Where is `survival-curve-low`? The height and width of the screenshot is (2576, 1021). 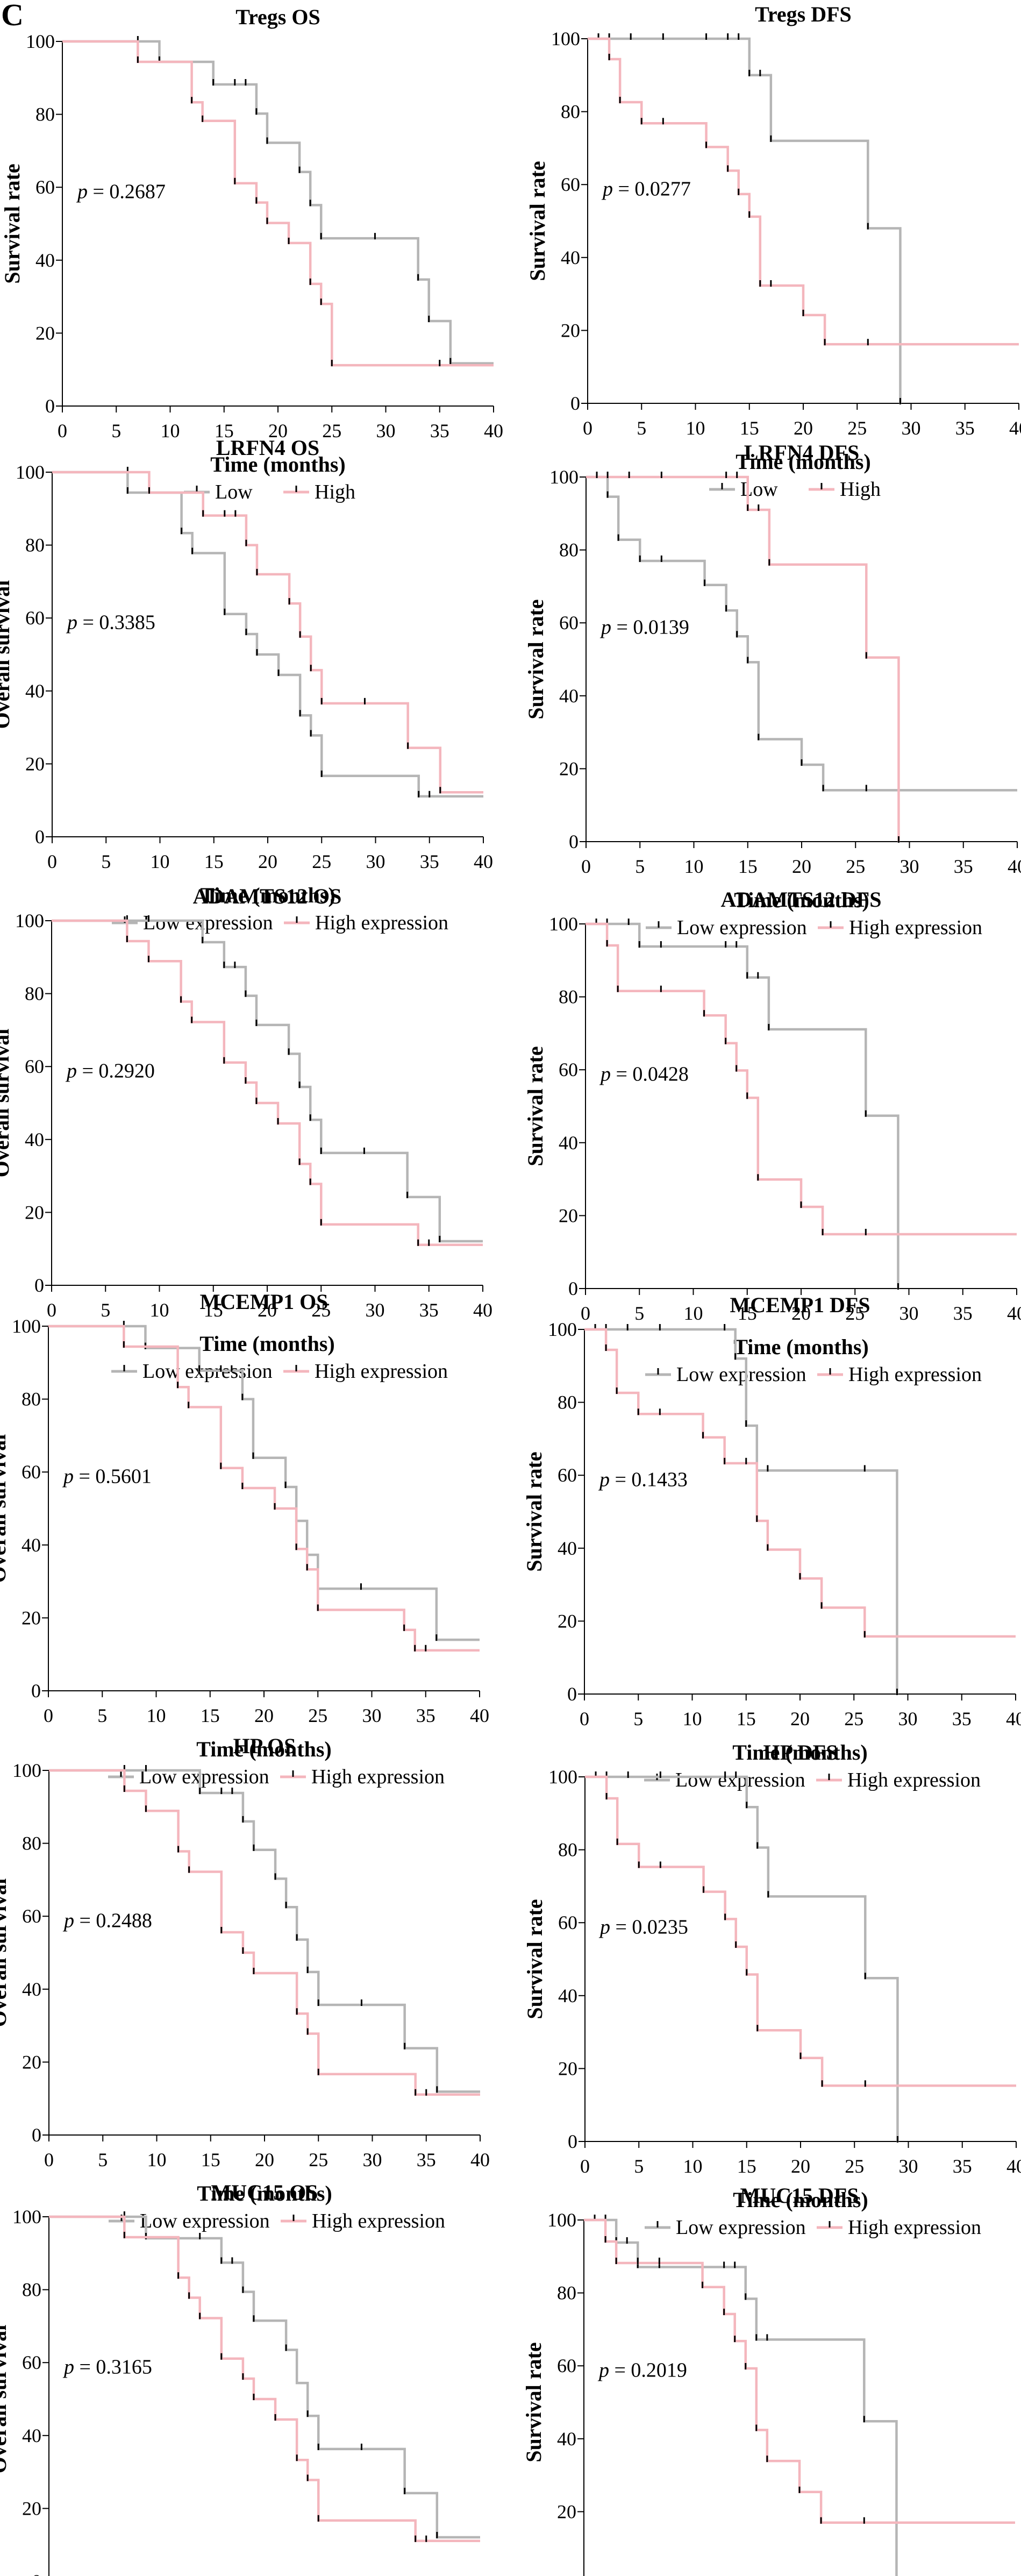 survival-curve-low is located at coordinates (267, 1081).